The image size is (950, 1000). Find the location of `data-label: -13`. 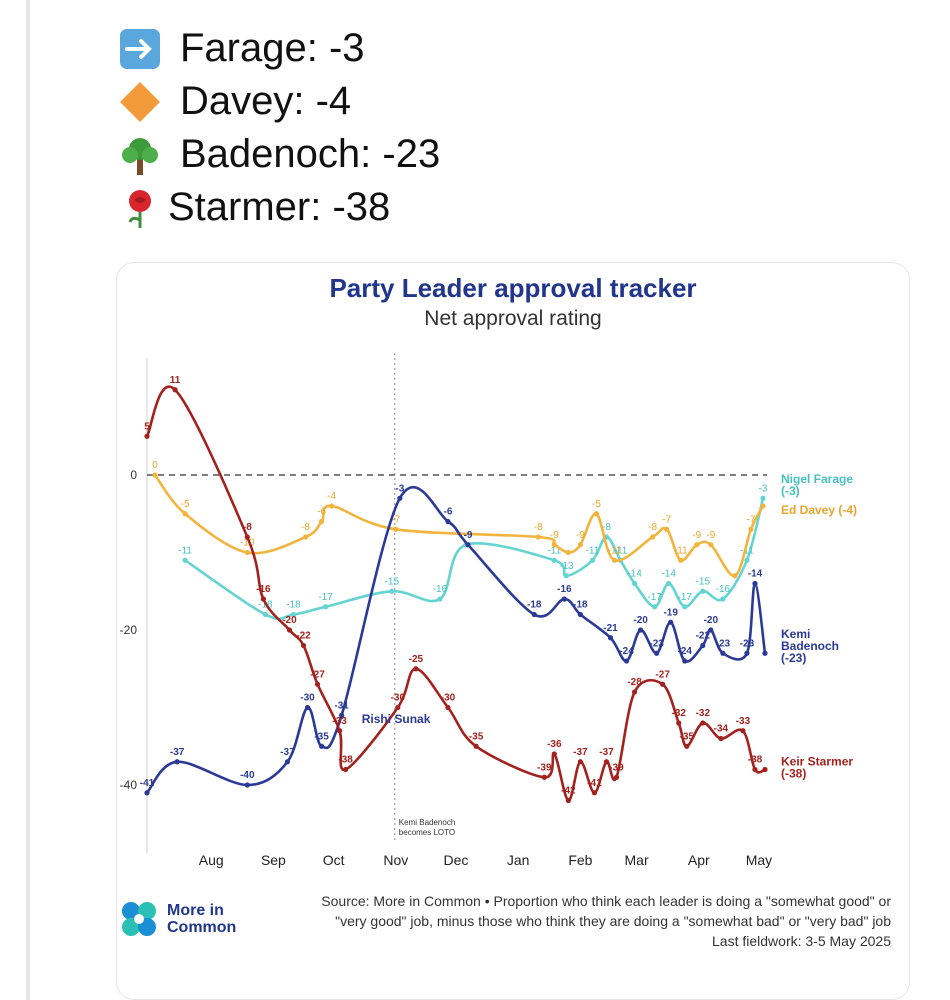

data-label: -13 is located at coordinates (566, 566).